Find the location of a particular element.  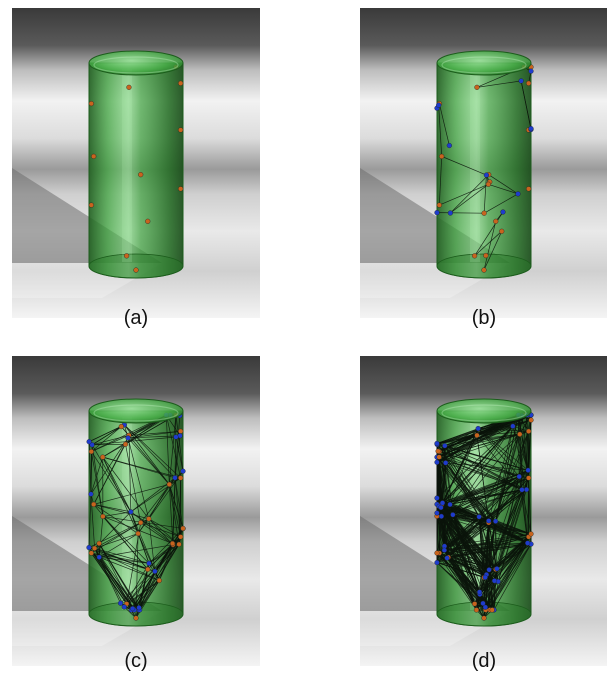

caption-c: (c) is located at coordinates (136, 661).